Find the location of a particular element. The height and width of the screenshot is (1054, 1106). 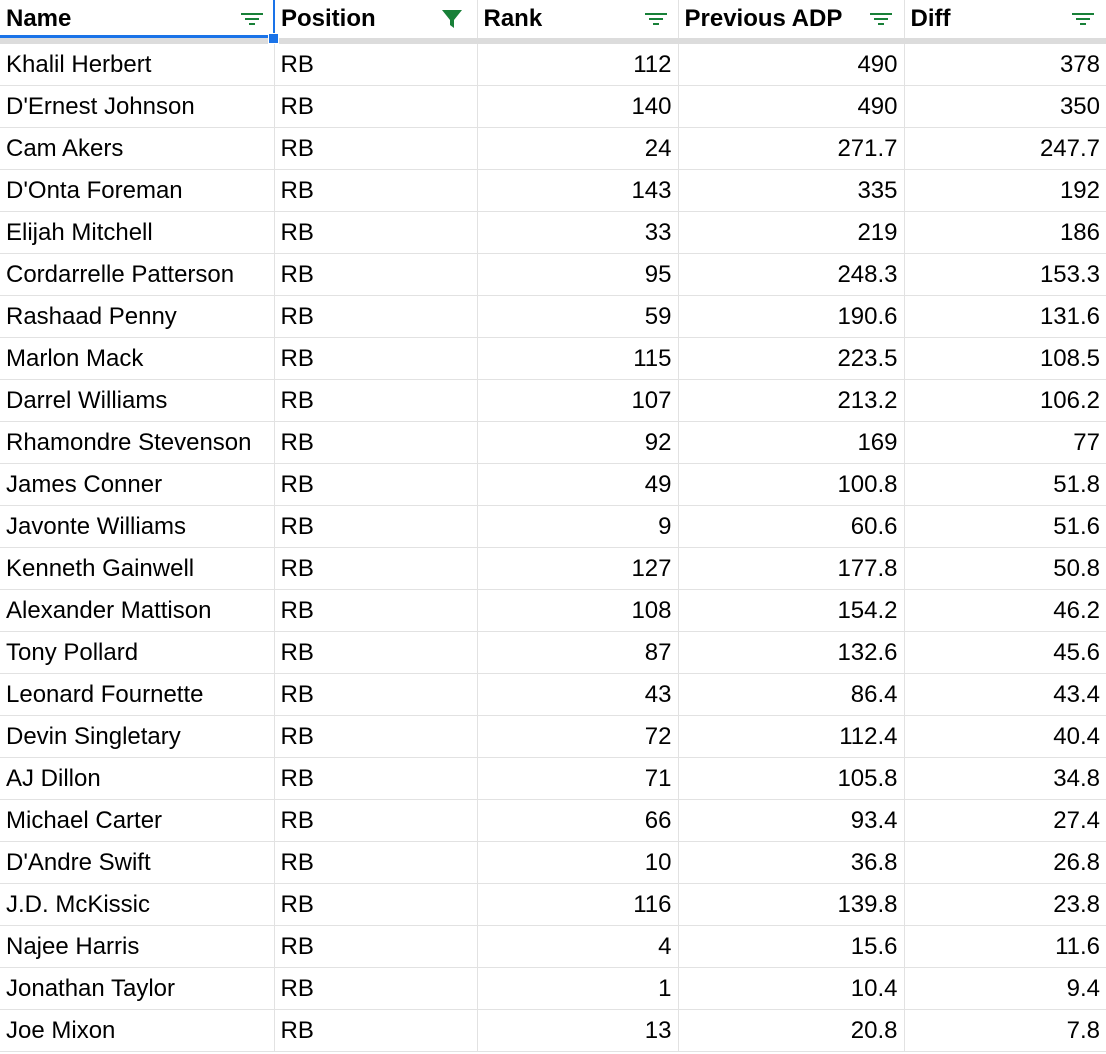

cell-diff: 50.8 is located at coordinates (1005, 568).